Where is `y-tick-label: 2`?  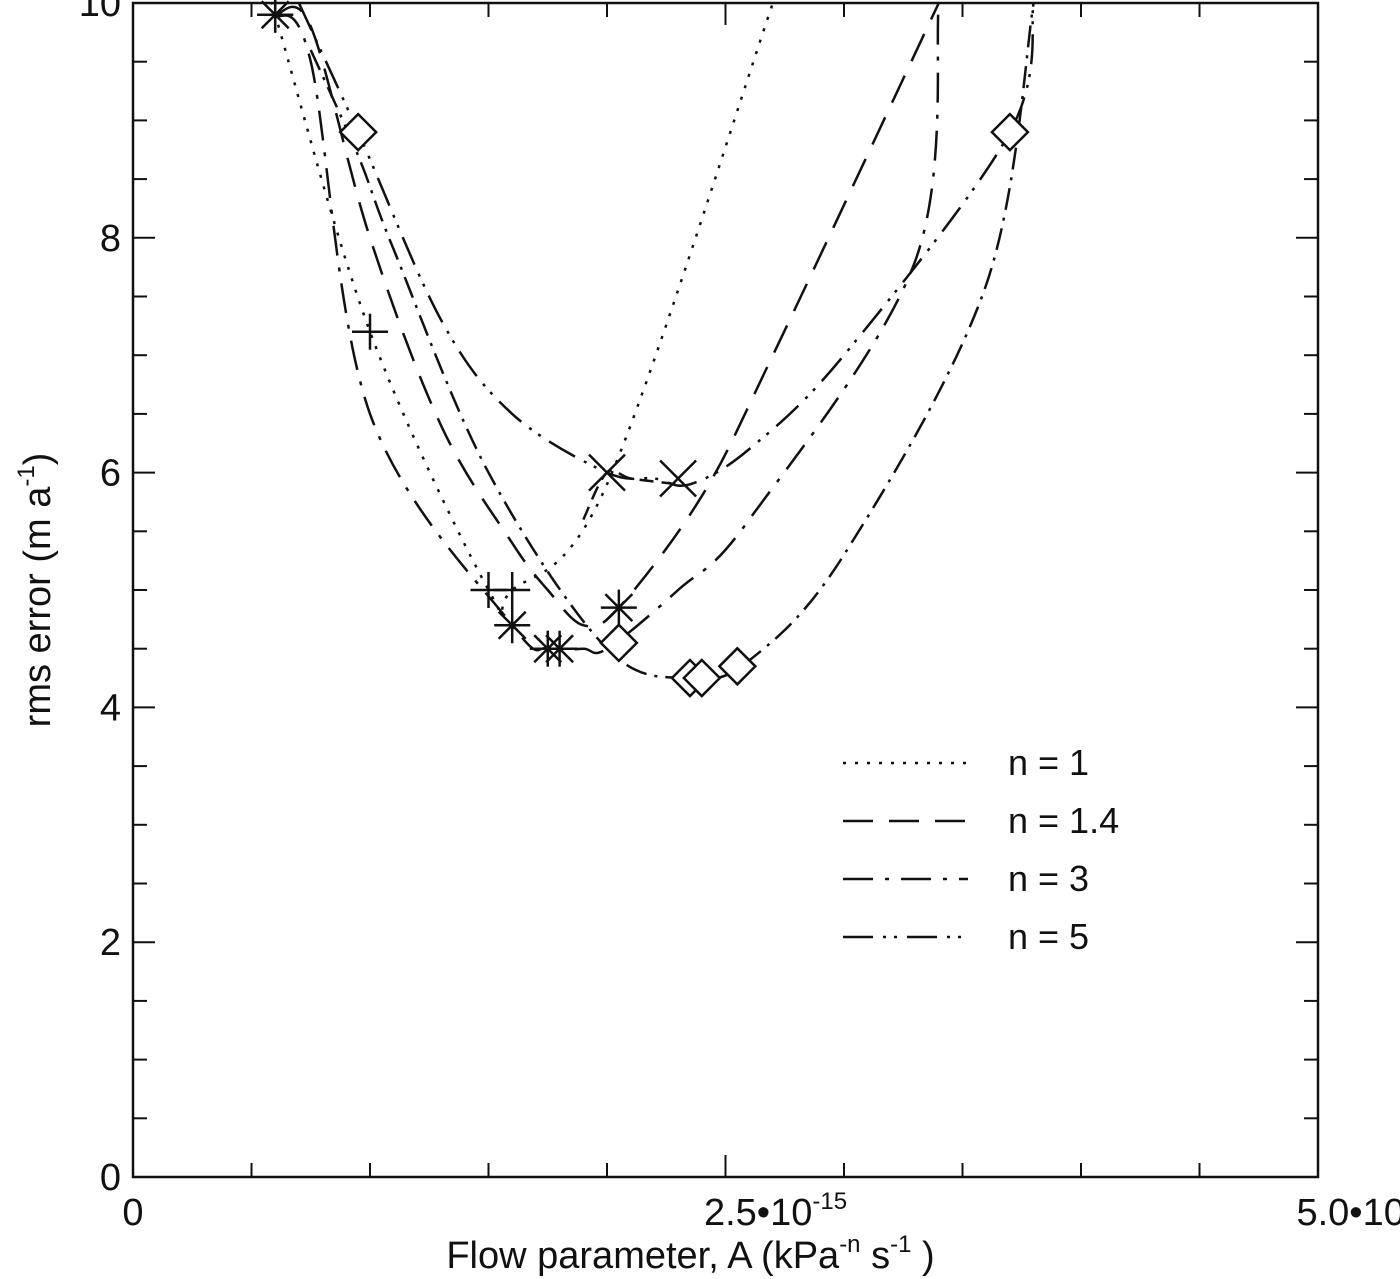 y-tick-label: 2 is located at coordinates (110, 943).